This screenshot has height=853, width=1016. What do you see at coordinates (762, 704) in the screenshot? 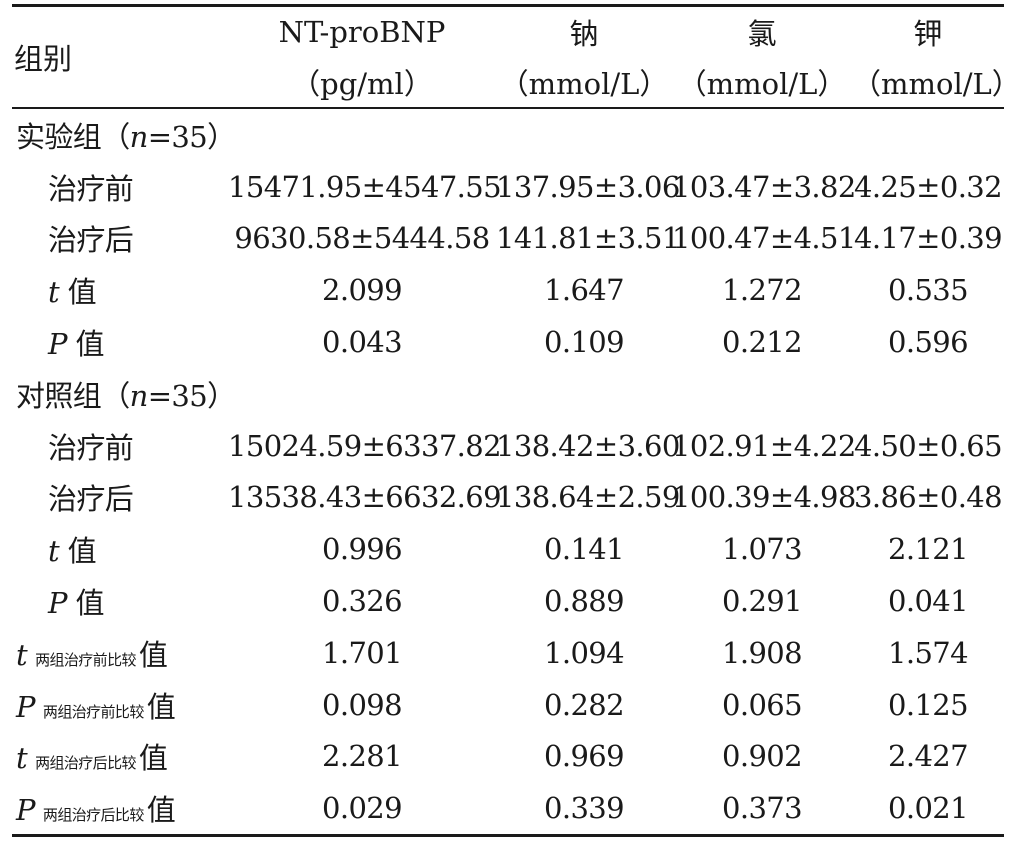
I see `table-cell: 0.065` at bounding box center [762, 704].